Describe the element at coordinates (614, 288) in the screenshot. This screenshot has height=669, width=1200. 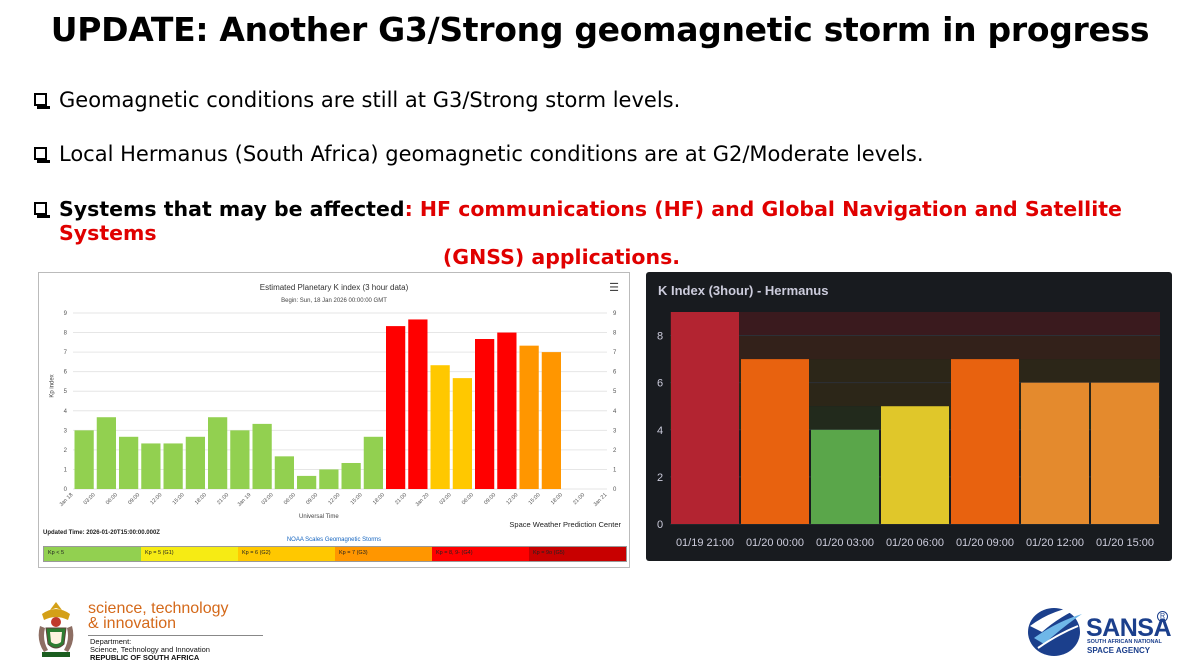
I see `hamburger-menu-icon: ☰` at that location.